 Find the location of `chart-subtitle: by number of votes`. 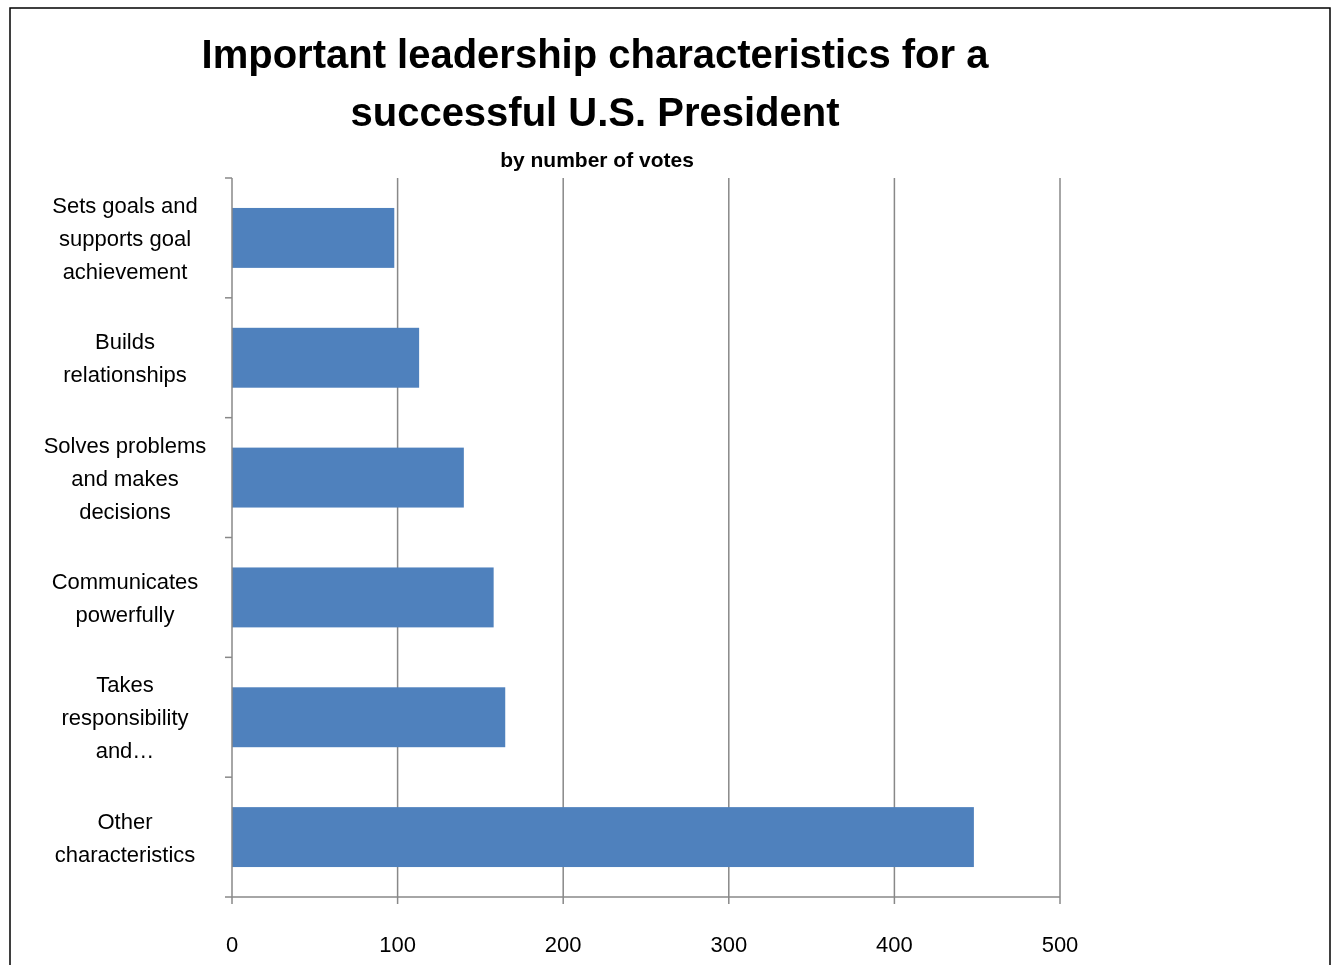

chart-subtitle: by number of votes is located at coordinates (597, 159).